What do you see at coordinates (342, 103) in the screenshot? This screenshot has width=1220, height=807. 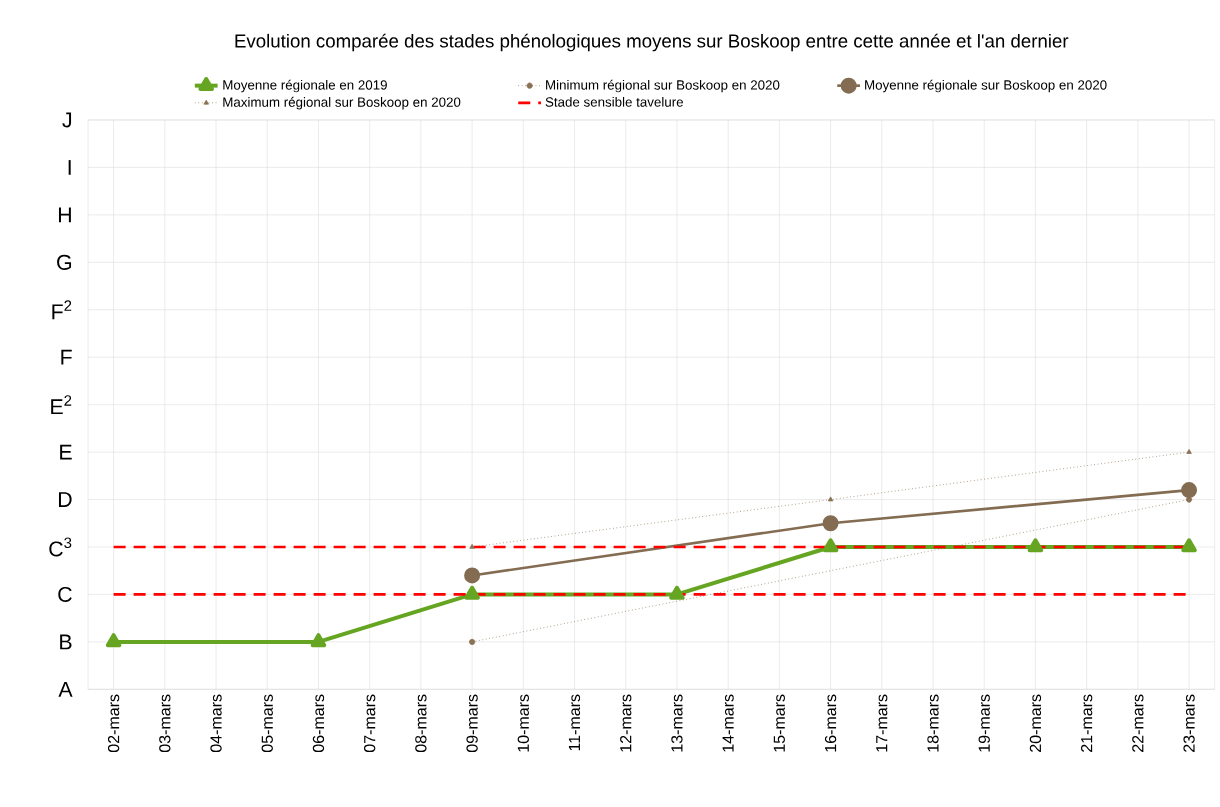 I see `legend-label: Maximum régional sur Boskoop en 2020` at bounding box center [342, 103].